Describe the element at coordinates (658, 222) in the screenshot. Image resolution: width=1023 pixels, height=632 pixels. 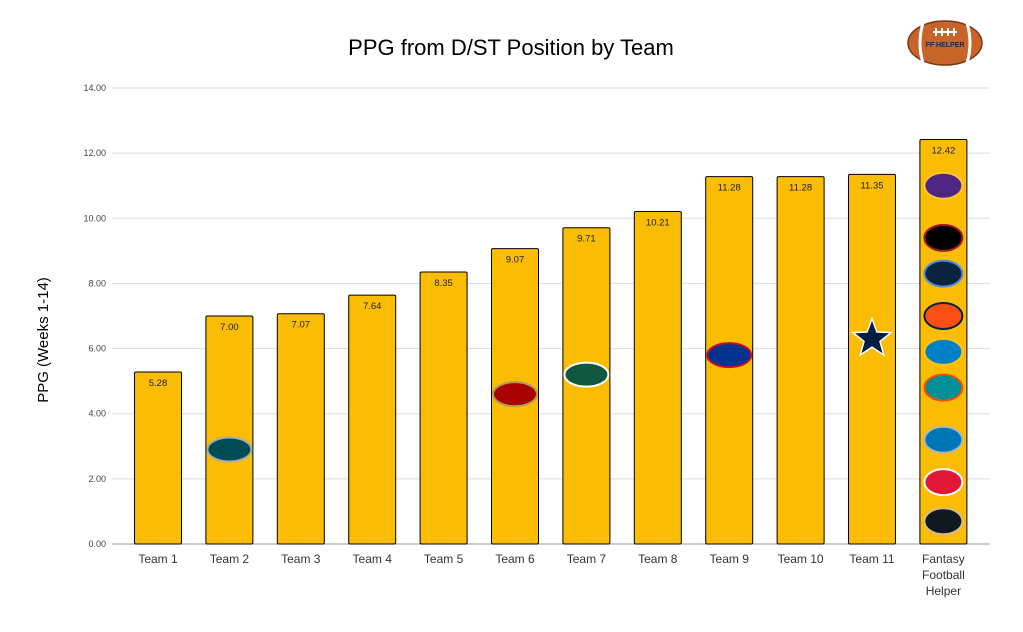
I see `data-label: 10.21` at that location.